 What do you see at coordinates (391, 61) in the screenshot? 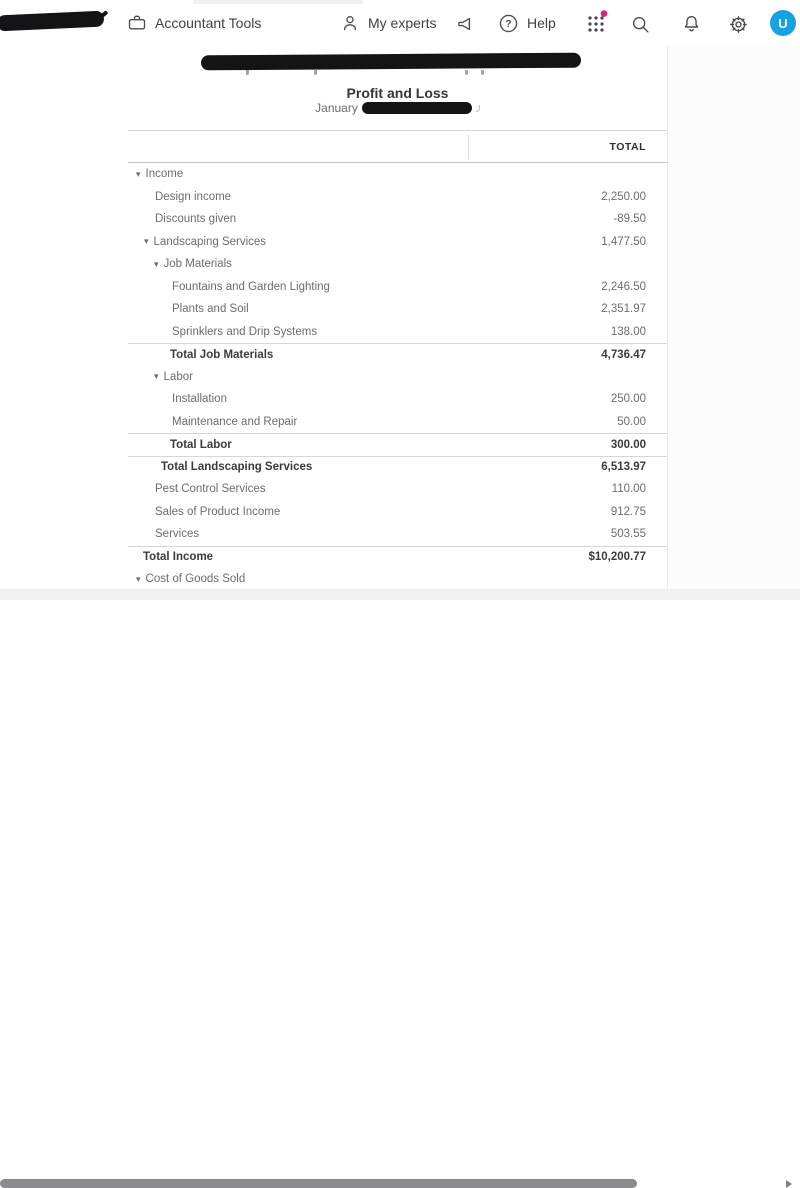
I see `company-name-redaction` at bounding box center [391, 61].